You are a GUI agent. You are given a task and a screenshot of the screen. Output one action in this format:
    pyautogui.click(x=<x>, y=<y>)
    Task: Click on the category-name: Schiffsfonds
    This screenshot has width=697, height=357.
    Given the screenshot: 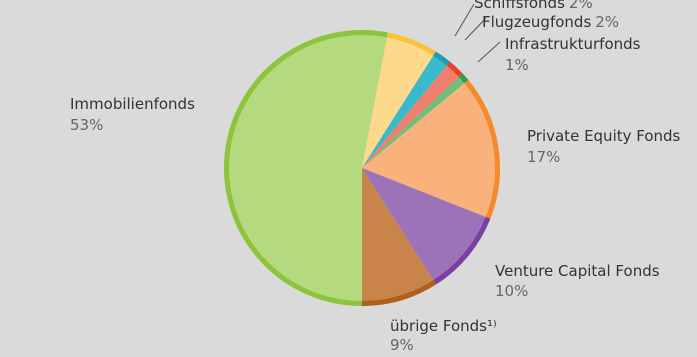 What is the action you would take?
    pyautogui.click(x=519, y=6)
    